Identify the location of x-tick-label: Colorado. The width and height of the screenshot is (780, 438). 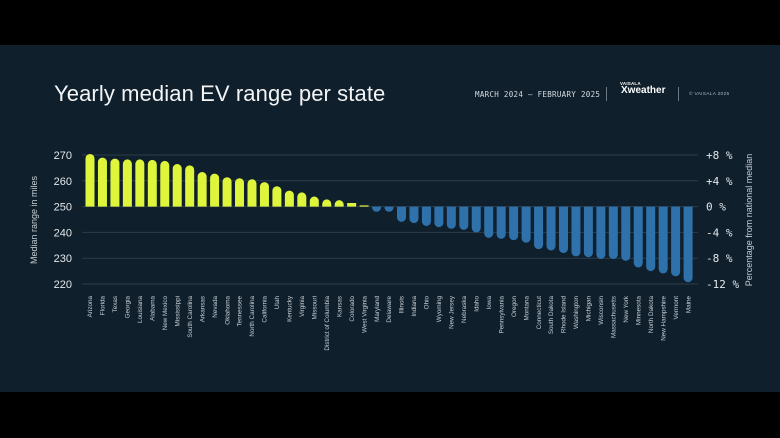
(352, 309).